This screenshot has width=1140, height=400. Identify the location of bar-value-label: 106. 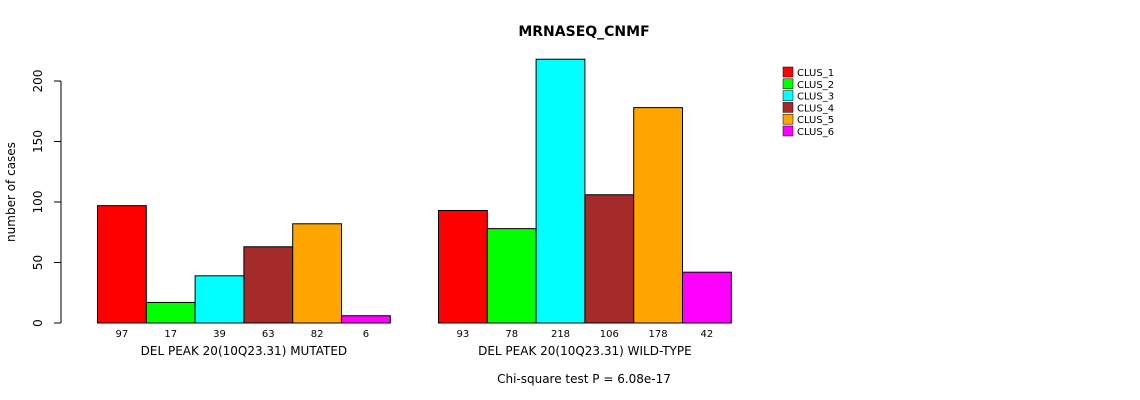
(609, 334).